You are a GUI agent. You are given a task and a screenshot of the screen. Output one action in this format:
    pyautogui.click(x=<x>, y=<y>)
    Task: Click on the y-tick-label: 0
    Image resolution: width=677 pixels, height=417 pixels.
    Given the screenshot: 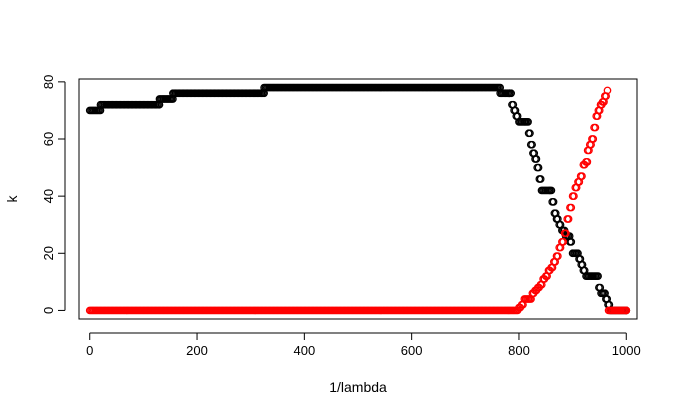 What is the action you would take?
    pyautogui.click(x=48, y=310)
    